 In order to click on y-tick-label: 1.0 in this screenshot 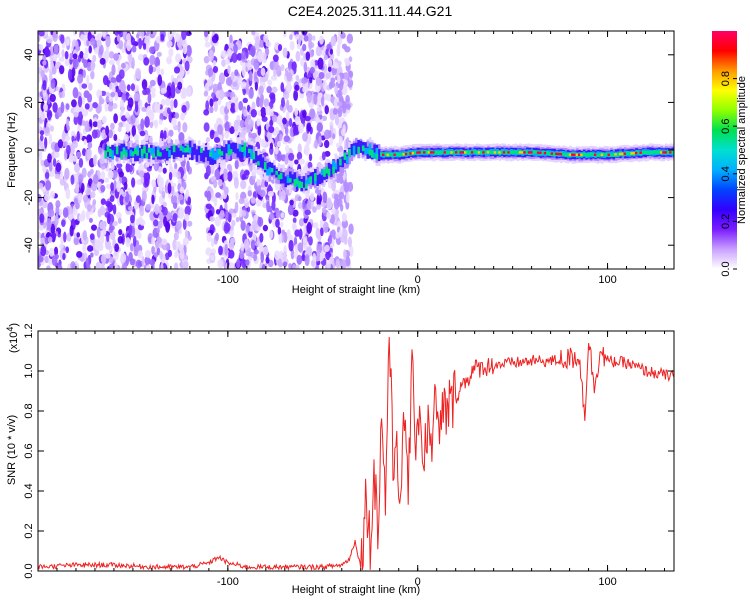, I will do `click(29, 370)`.